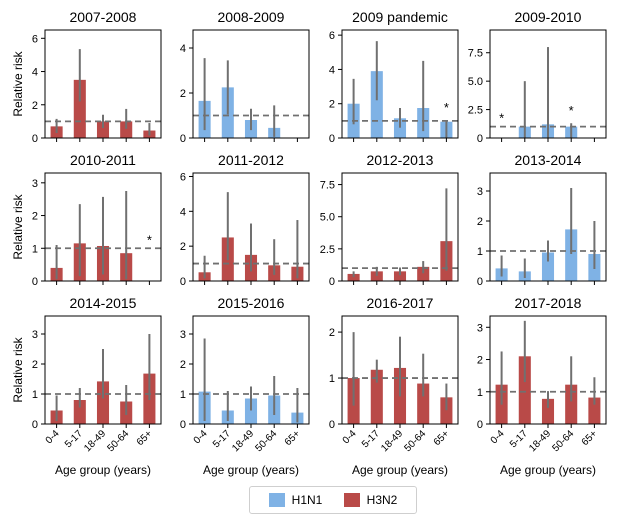 This screenshot has width=617, height=526. I want to click on legend-label-h3n2: H3N2, so click(382, 500).